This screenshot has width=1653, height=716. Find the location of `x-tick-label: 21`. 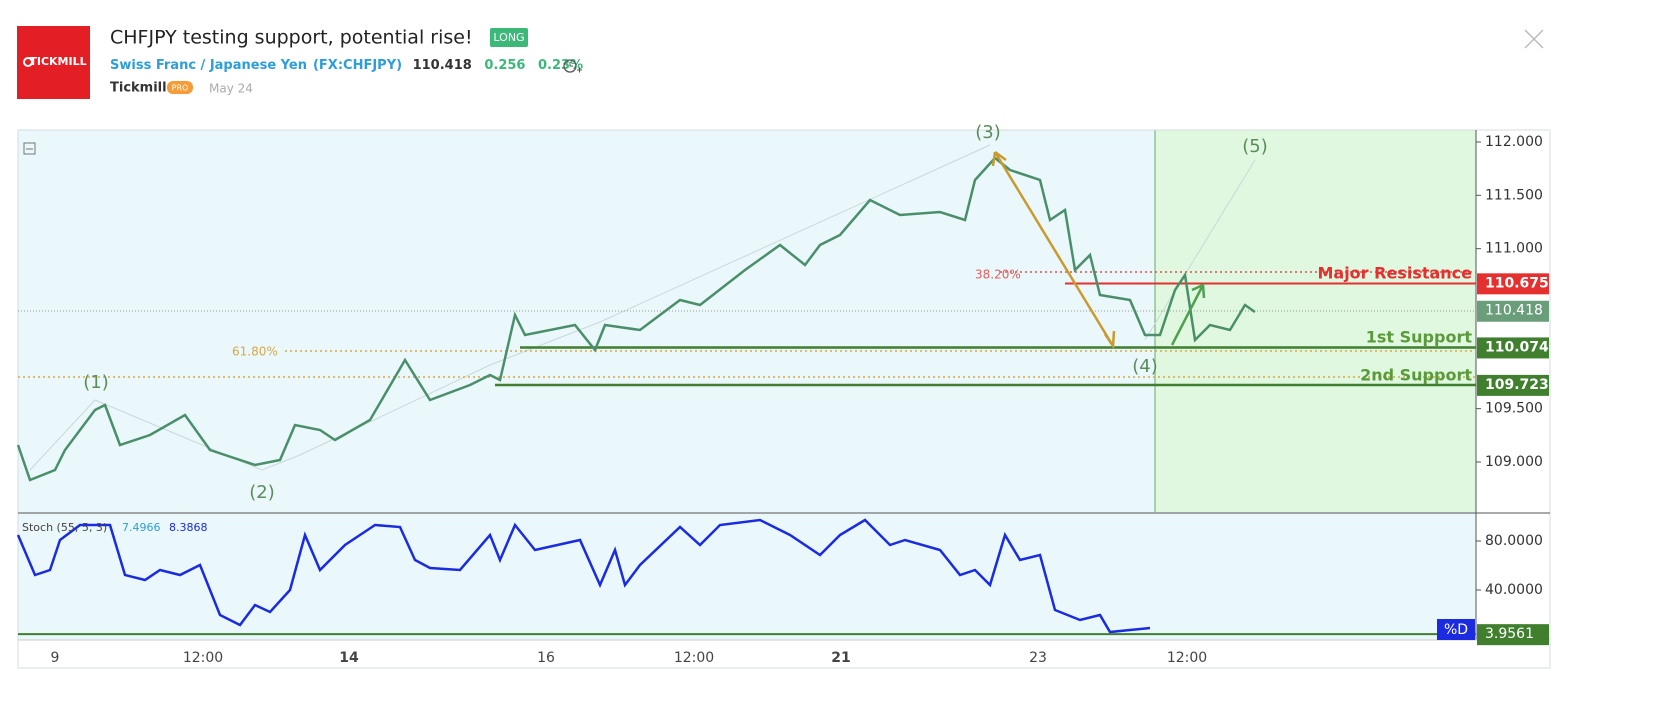

x-tick-label: 21 is located at coordinates (840, 658).